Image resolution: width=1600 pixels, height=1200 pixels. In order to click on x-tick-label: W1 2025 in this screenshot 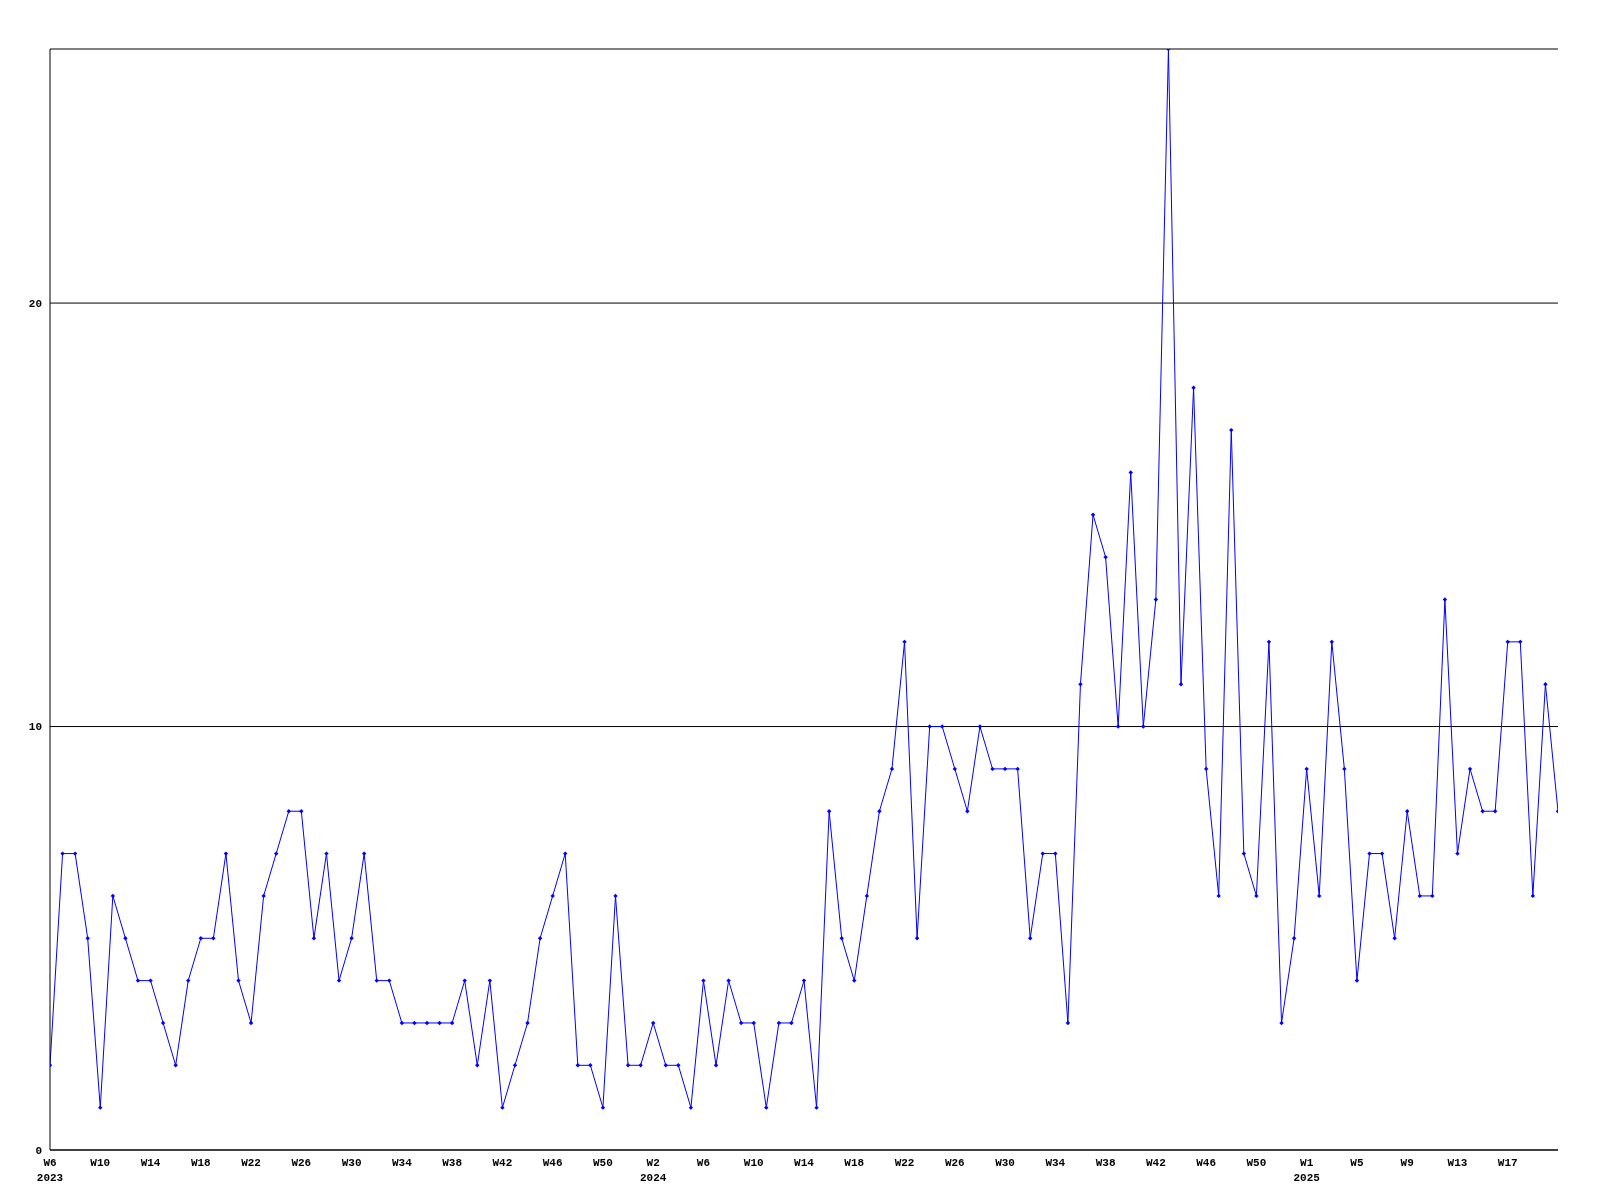, I will do `click(1307, 1170)`.